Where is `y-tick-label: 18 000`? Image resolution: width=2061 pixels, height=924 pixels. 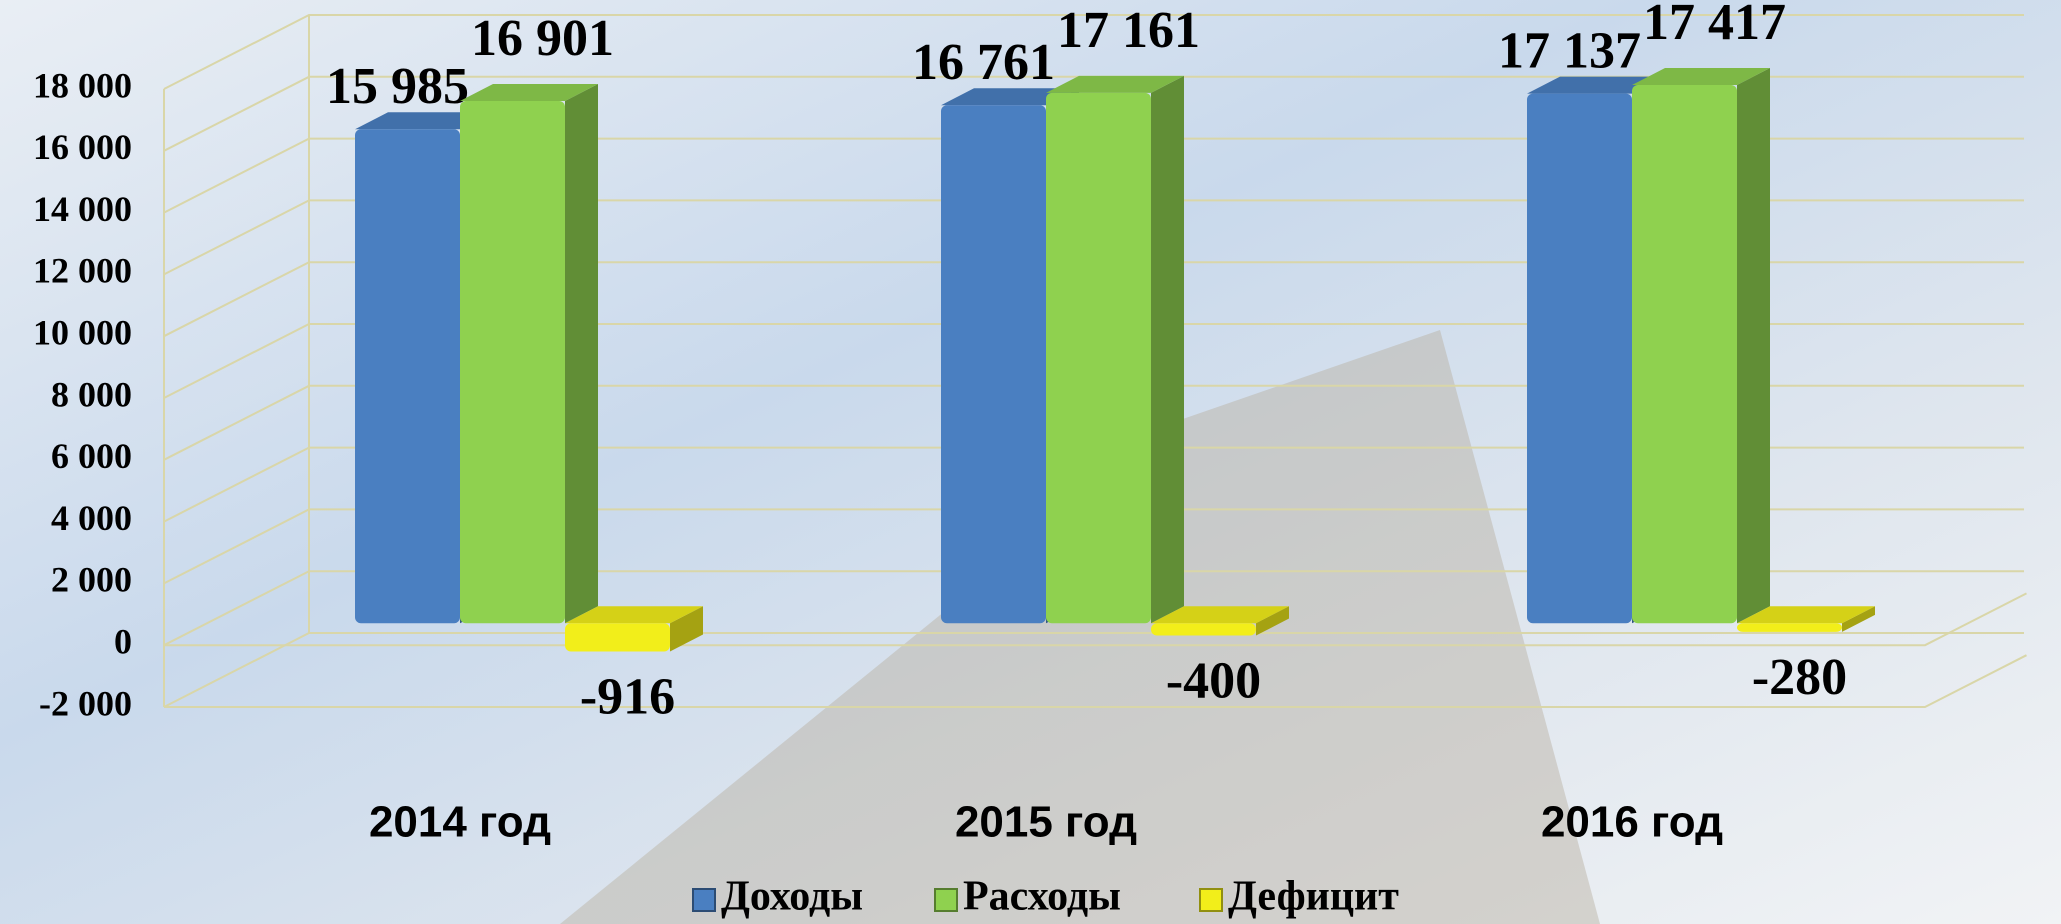
y-tick-label: 18 000 is located at coordinates (82, 85).